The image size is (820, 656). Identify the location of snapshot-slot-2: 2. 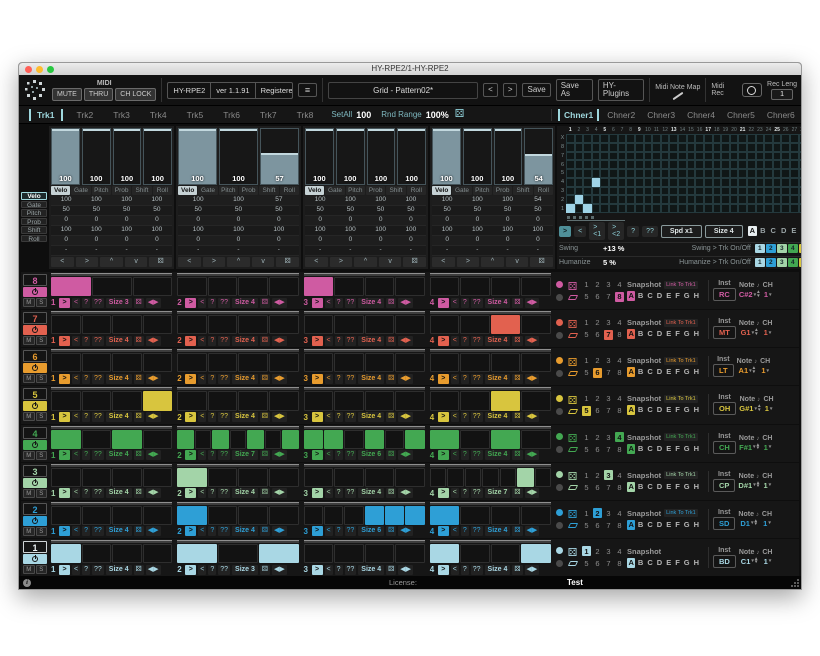
(597, 513).